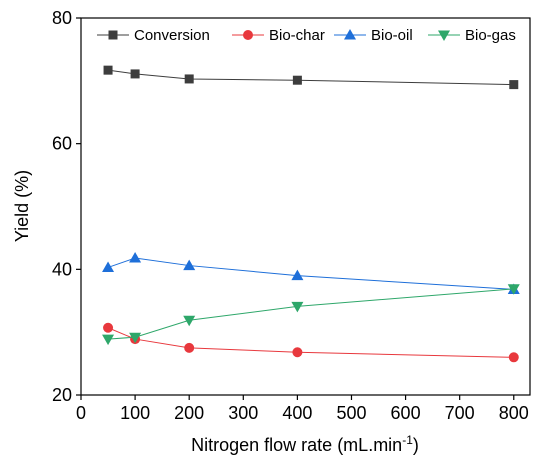 This screenshot has width=533, height=459. What do you see at coordinates (460, 413) in the screenshot?
I see `x-tick-label: 700` at bounding box center [460, 413].